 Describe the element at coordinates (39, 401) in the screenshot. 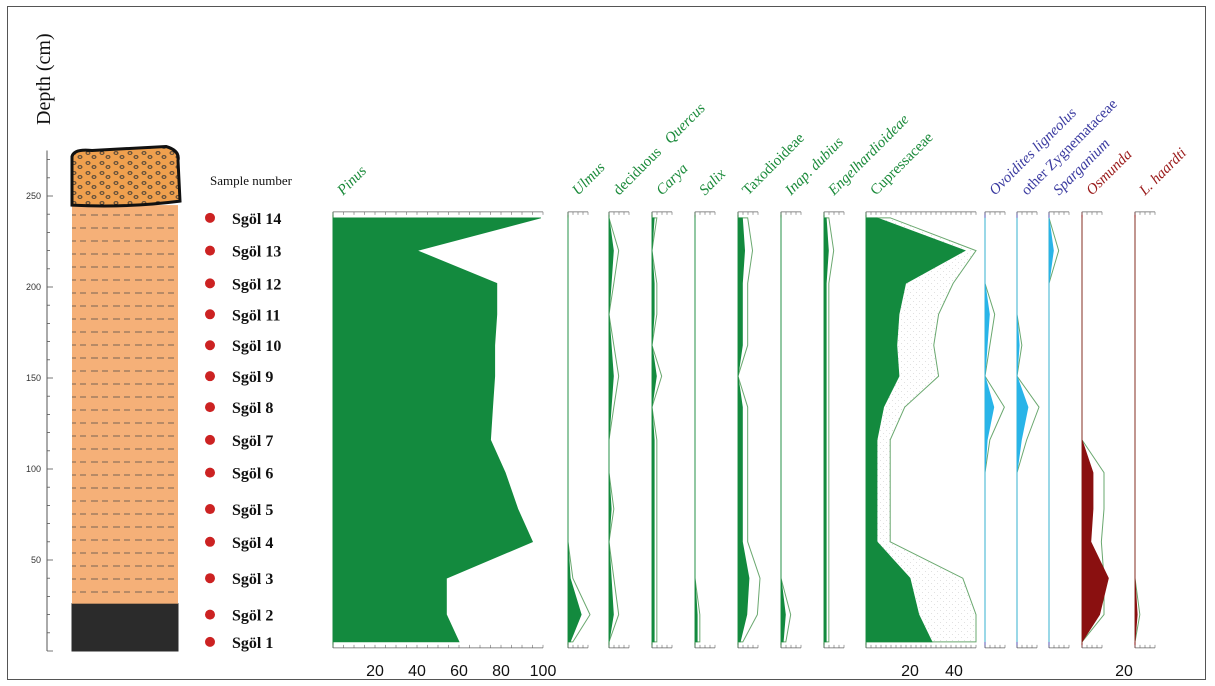

I see `y-axis: 50 100 150 200 250` at that location.